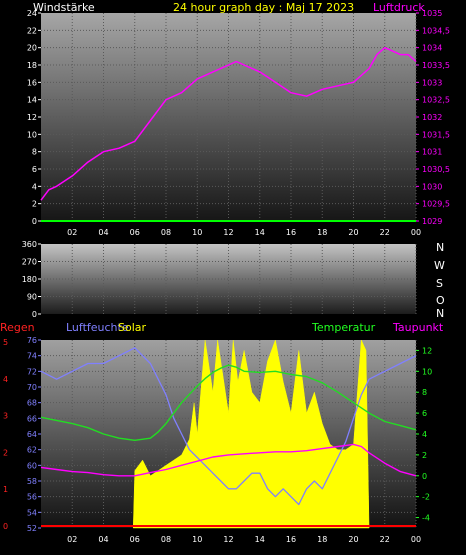  I want to click on wind-axis-title: Windstärke, so click(64, 7).